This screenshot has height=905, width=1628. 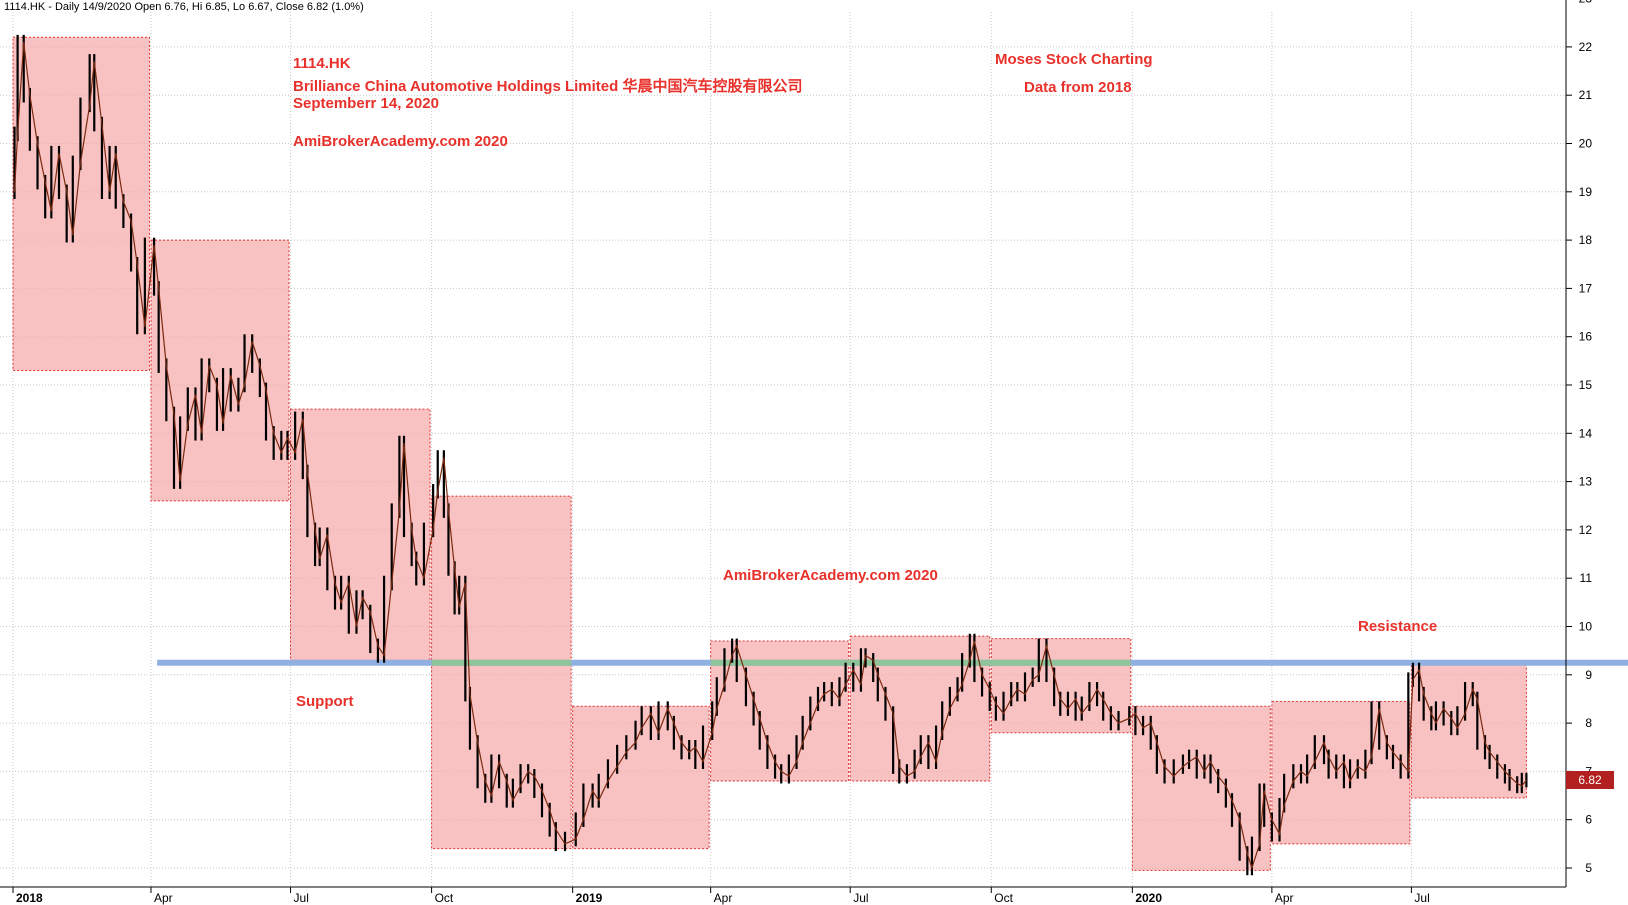 What do you see at coordinates (1586, 627) in the screenshot?
I see `y-tick-label: 10` at bounding box center [1586, 627].